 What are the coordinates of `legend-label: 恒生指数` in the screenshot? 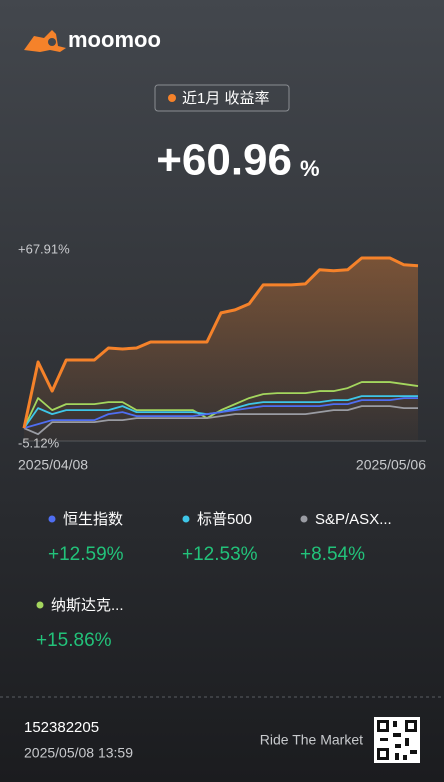 It's located at (93, 519).